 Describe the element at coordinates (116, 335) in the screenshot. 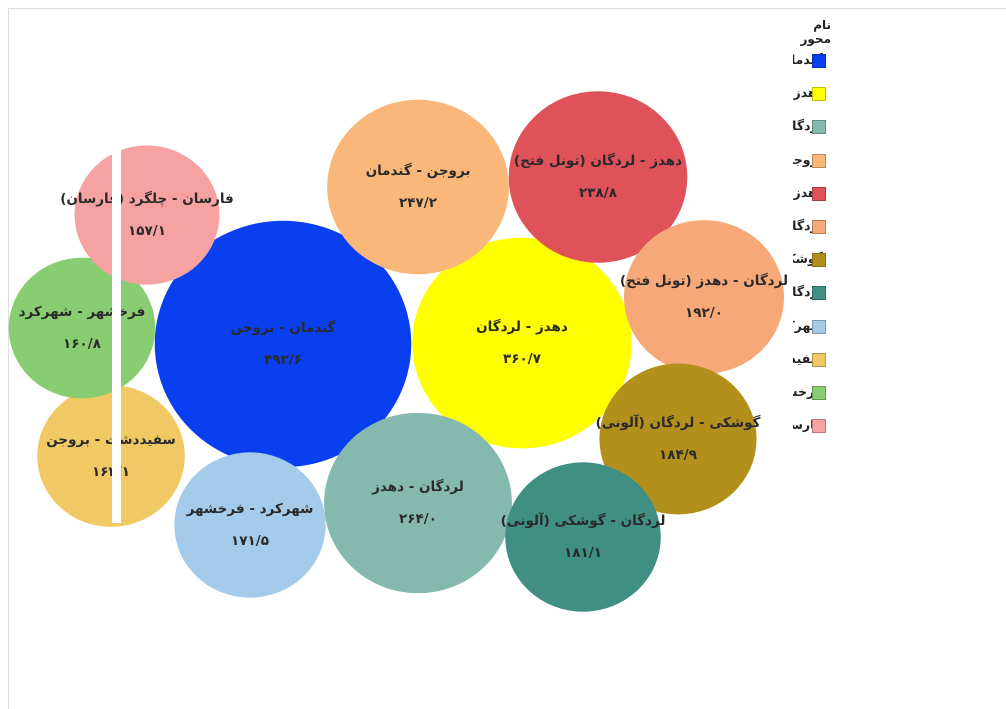

I see `white-band-artifact` at that location.